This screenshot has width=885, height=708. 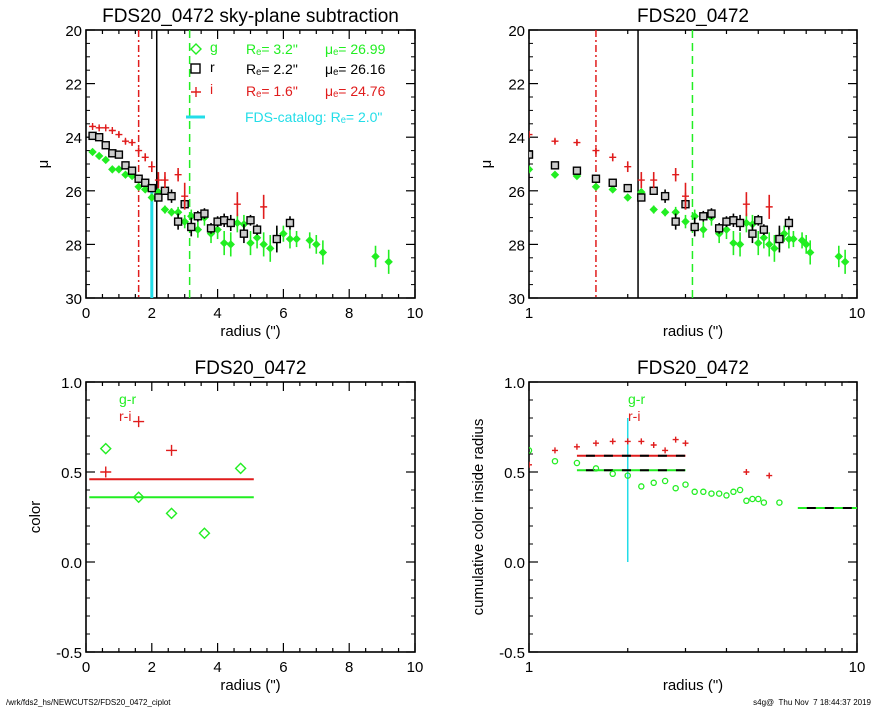 What do you see at coordinates (73, 31) in the screenshot?
I see `y-tick-label: 20` at bounding box center [73, 31].